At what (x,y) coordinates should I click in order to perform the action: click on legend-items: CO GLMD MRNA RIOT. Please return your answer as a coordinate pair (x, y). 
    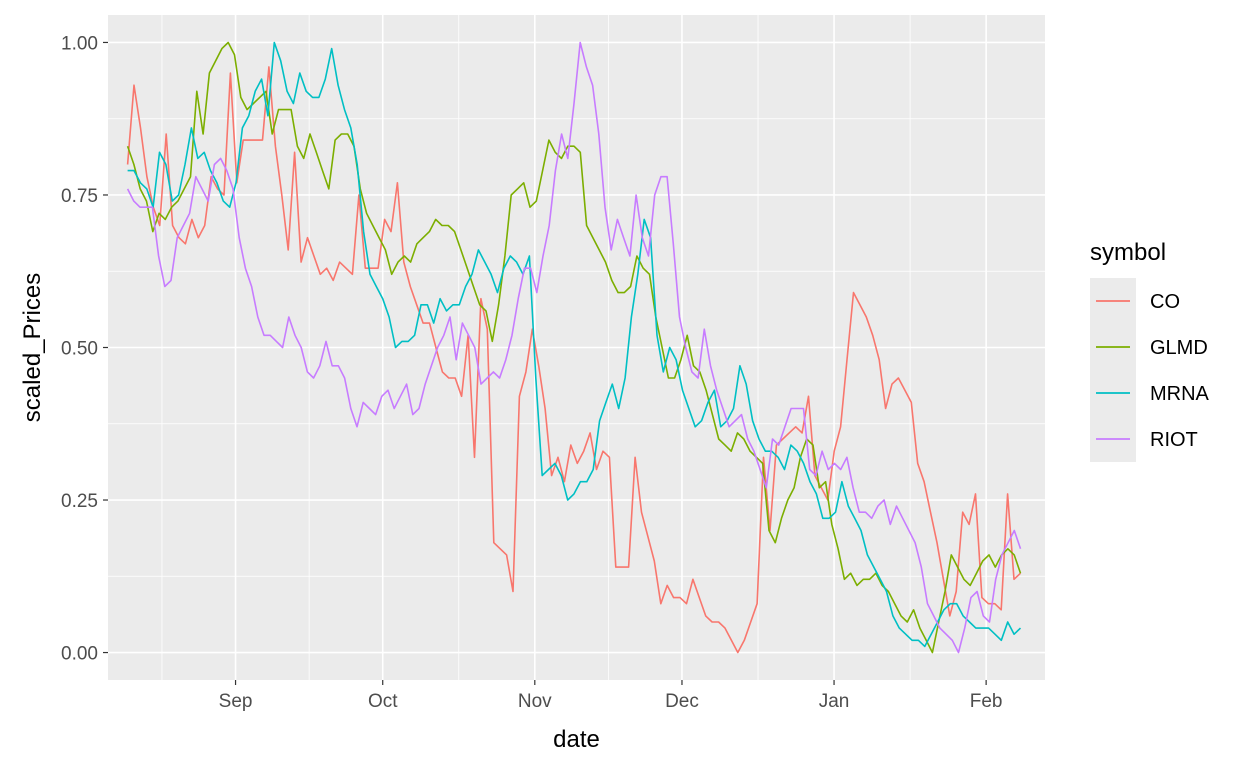
    Looking at the image, I should click on (1153, 371).